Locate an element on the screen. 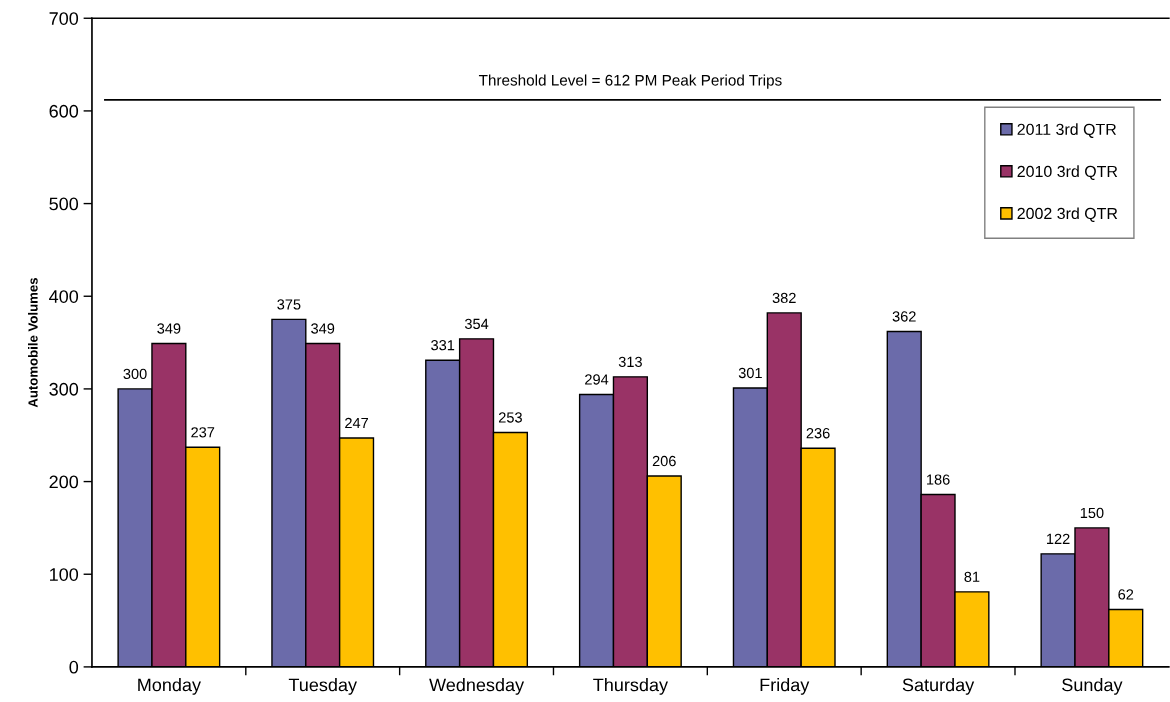 This screenshot has height=702, width=1170. x-tick-label: Wednesday is located at coordinates (477, 686).